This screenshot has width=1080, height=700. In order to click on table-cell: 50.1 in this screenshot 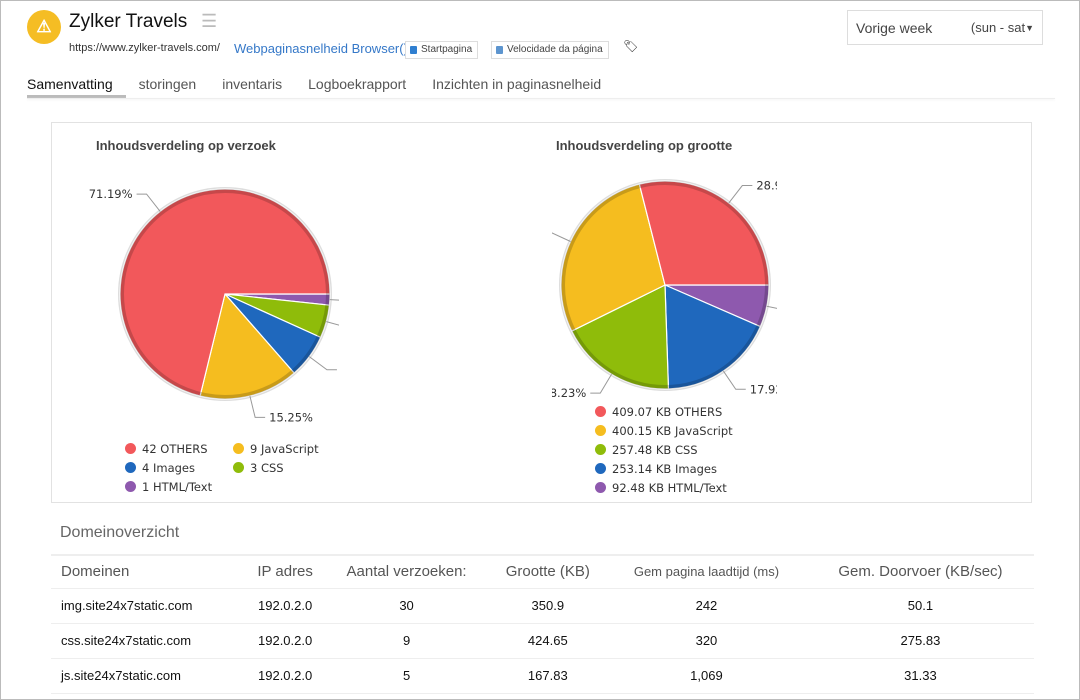, I will do `click(920, 606)`.